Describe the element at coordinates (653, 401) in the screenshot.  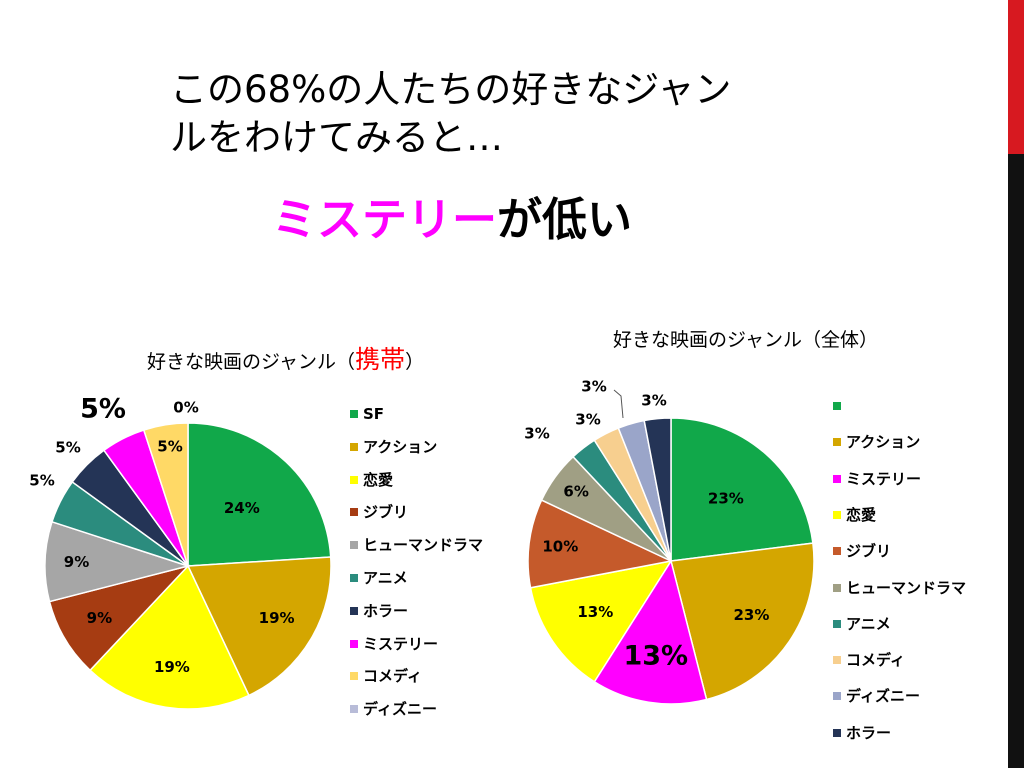
I see `data-label-9: 3%` at that location.